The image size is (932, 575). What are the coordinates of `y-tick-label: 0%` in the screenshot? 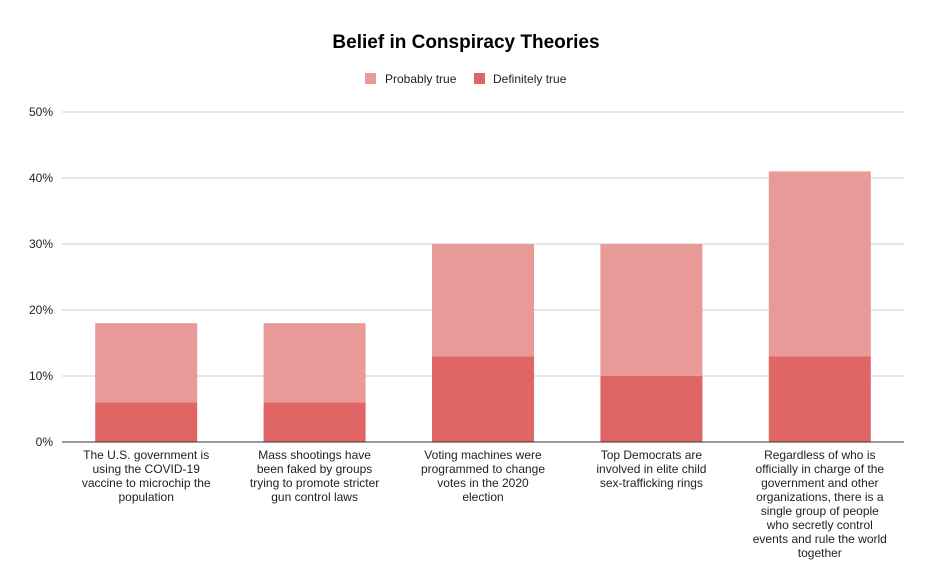 It's located at (45, 442).